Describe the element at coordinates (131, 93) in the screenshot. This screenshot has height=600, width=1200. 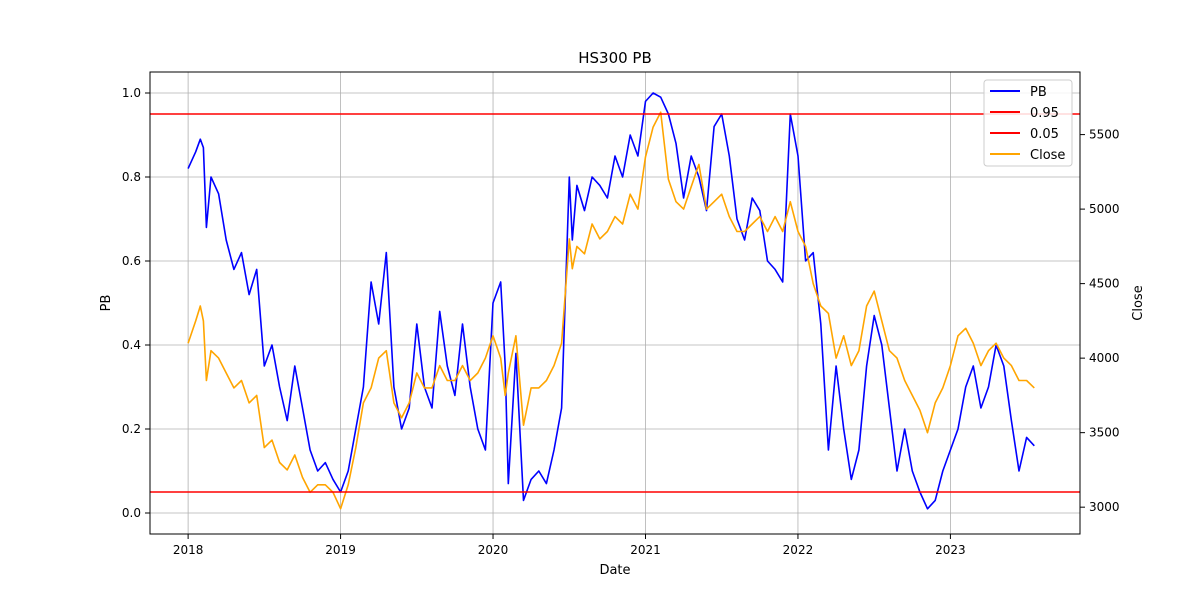
I see `y-left-tick-label: 1.0` at that location.